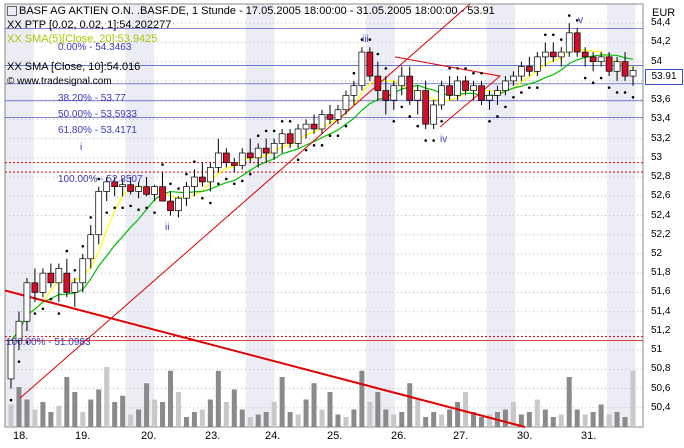 Image resolution: width=684 pixels, height=448 pixels. What do you see at coordinates (525, 436) in the screenshot?
I see `x-tick-label: 30.` at bounding box center [525, 436].